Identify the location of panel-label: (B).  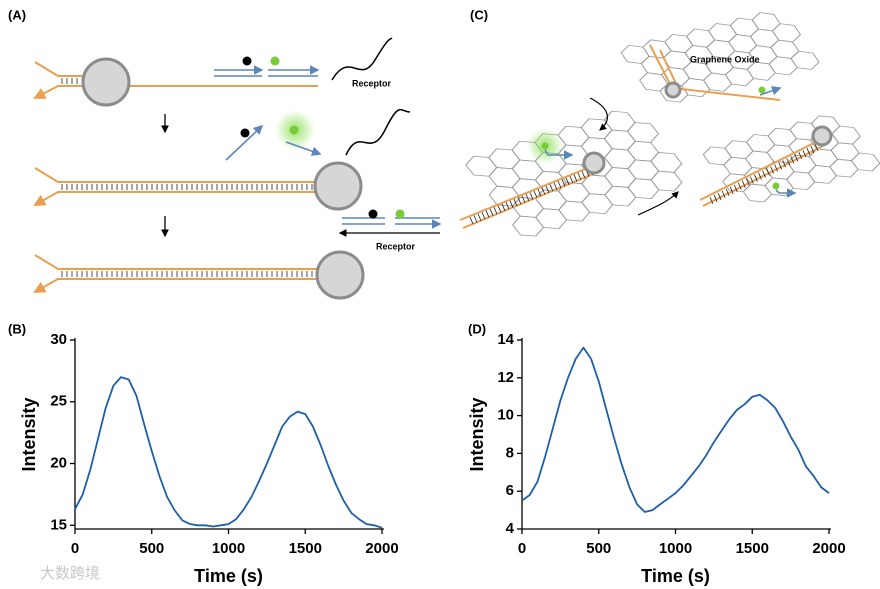
(17, 328).